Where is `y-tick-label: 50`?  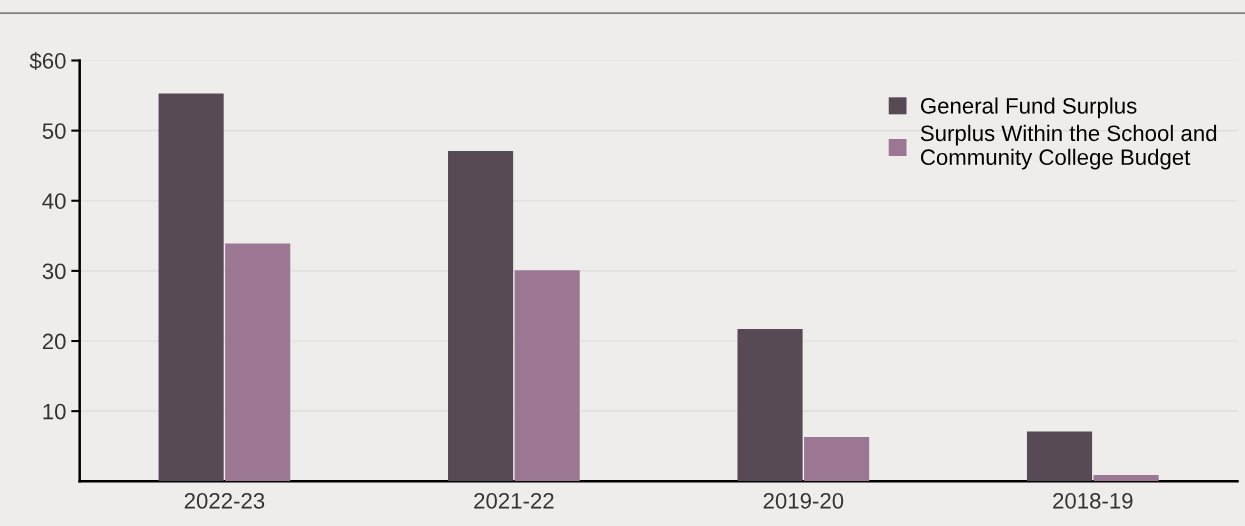 y-tick-label: 50 is located at coordinates (54, 131).